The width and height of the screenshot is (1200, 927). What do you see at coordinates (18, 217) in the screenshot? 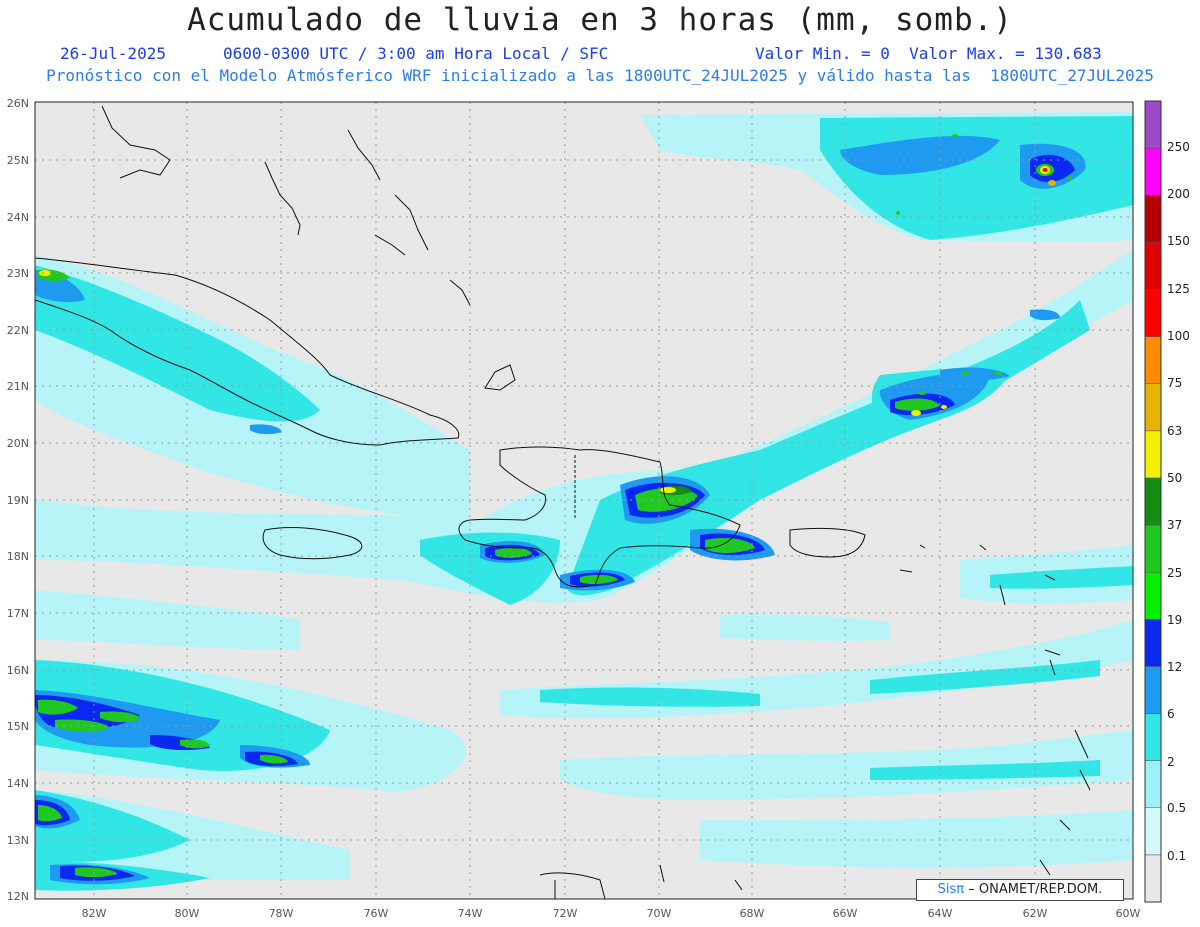
I see `lat-label: 24N` at bounding box center [18, 217].